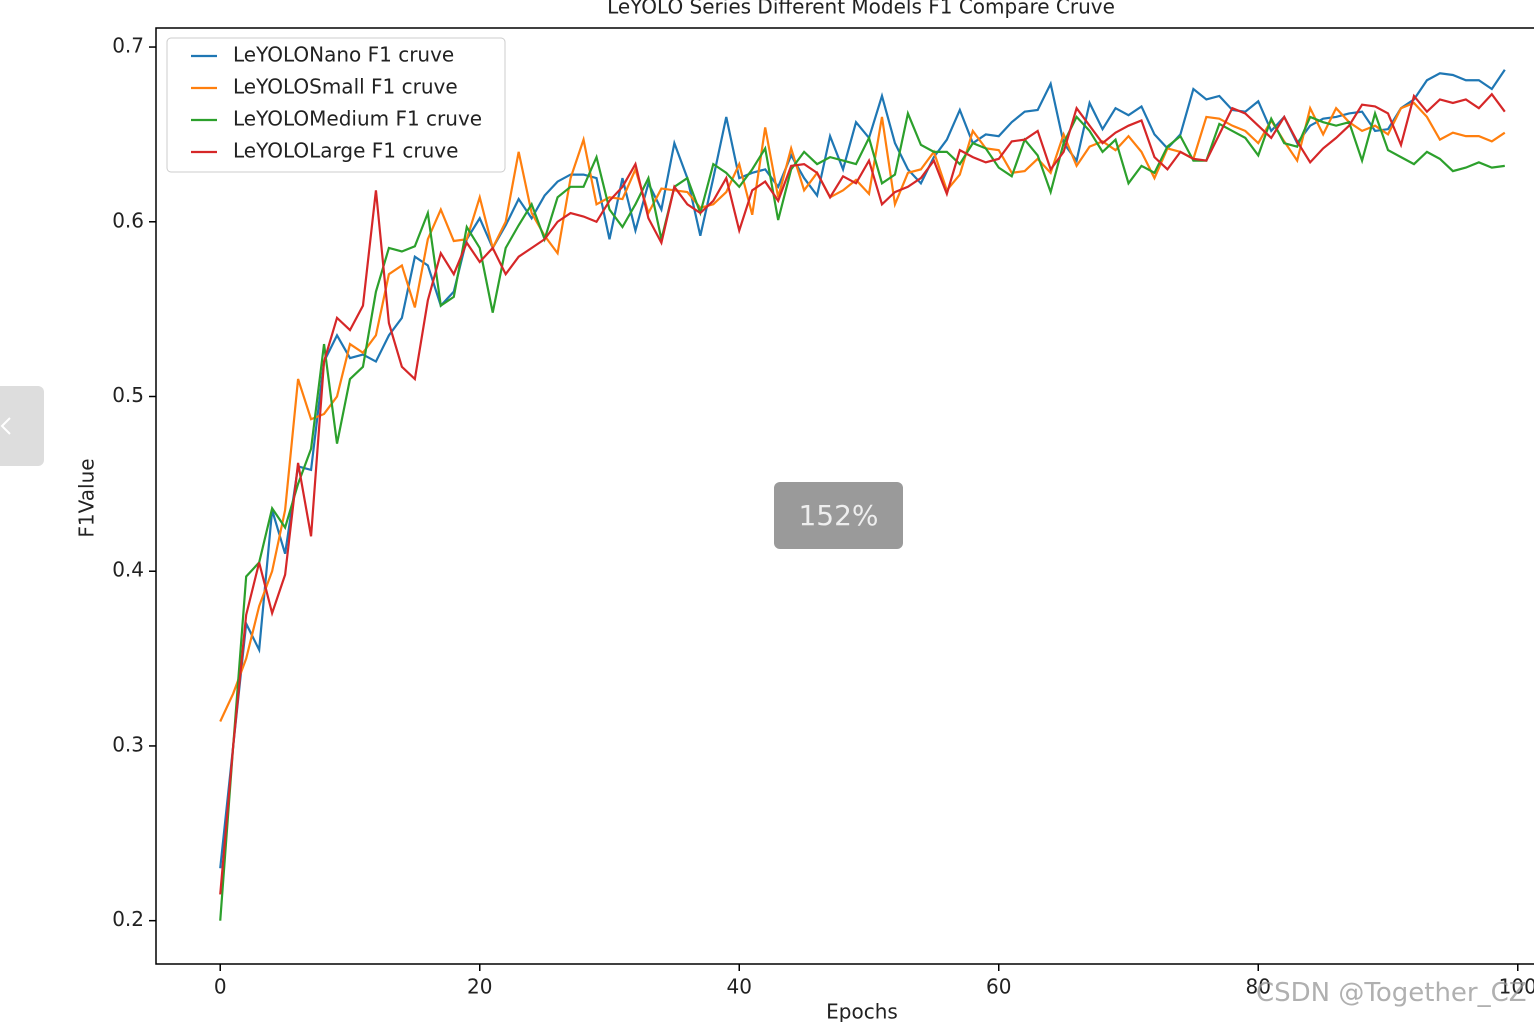 Image resolution: width=1534 pixels, height=1022 pixels. I want to click on x-tick-label: 0, so click(220, 987).